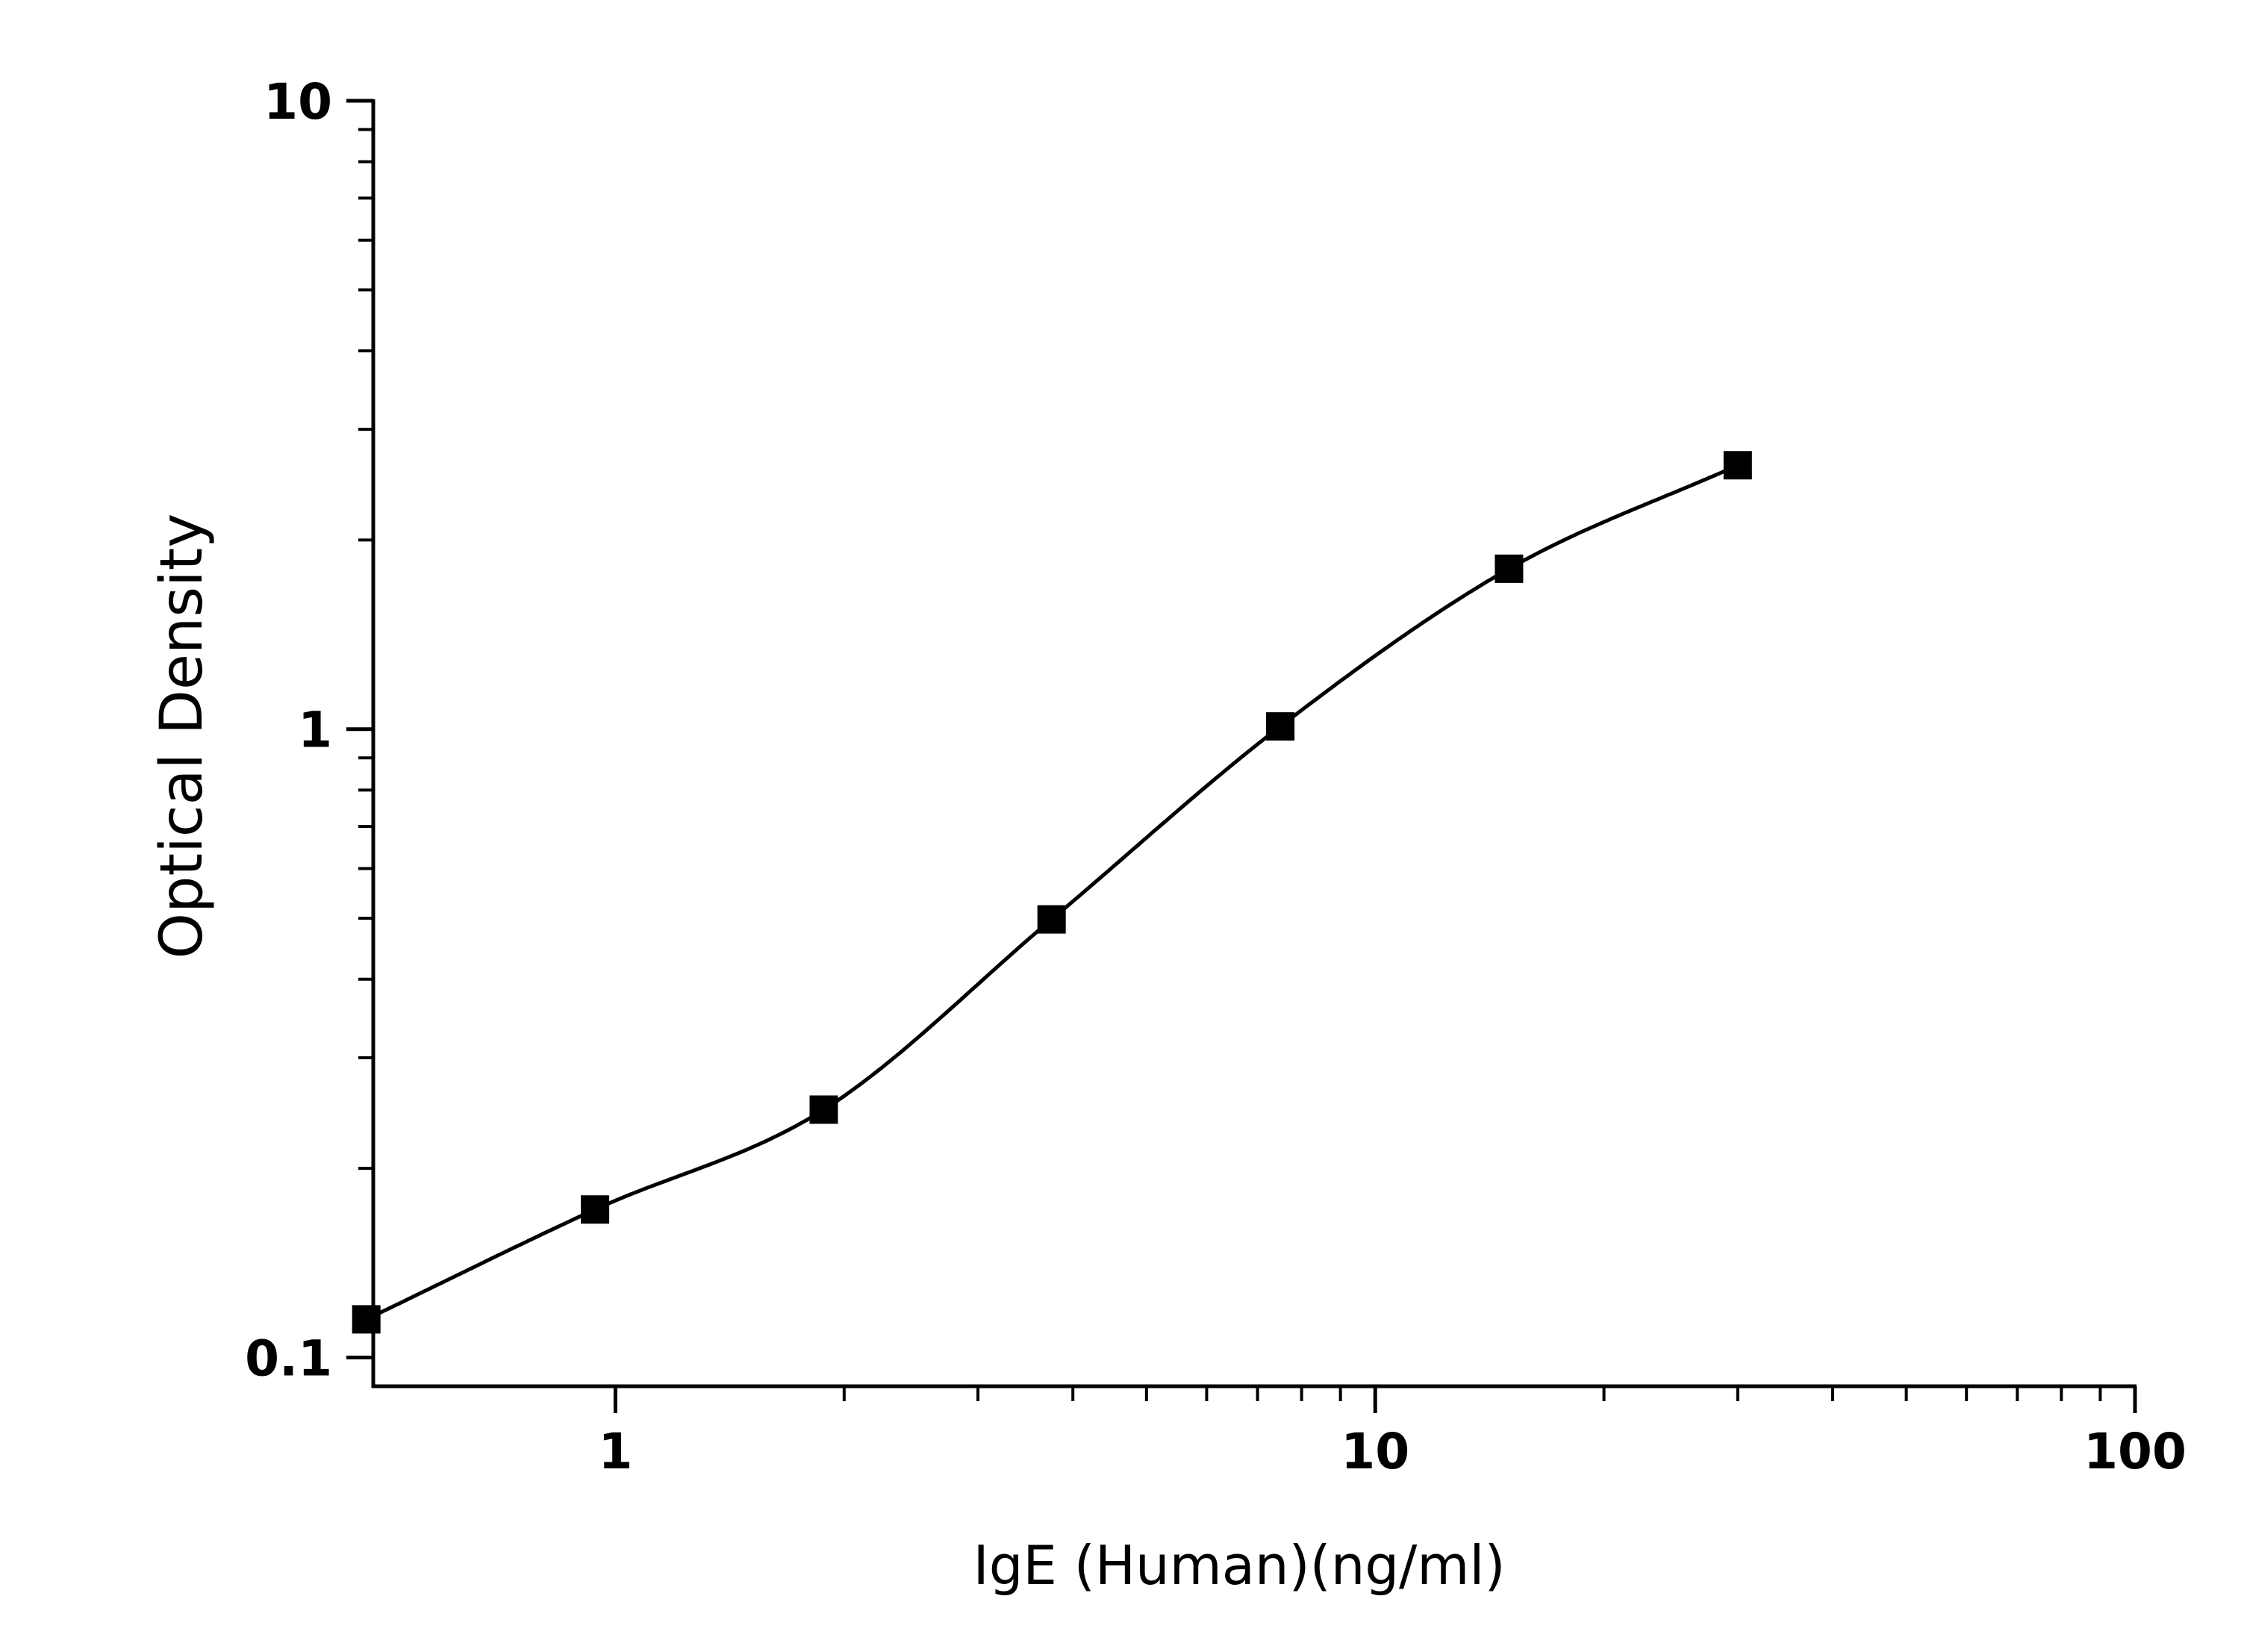 The width and height of the screenshot is (2244, 1652). What do you see at coordinates (1239, 1566) in the screenshot?
I see `x-axis-title: IgE (Human)(ng/ml)` at bounding box center [1239, 1566].